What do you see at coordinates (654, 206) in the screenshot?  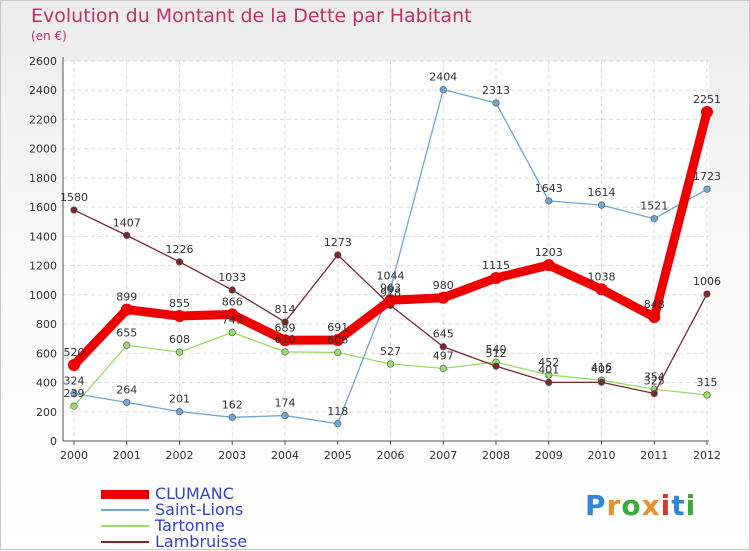 I see `data-label: 1521` at bounding box center [654, 206].